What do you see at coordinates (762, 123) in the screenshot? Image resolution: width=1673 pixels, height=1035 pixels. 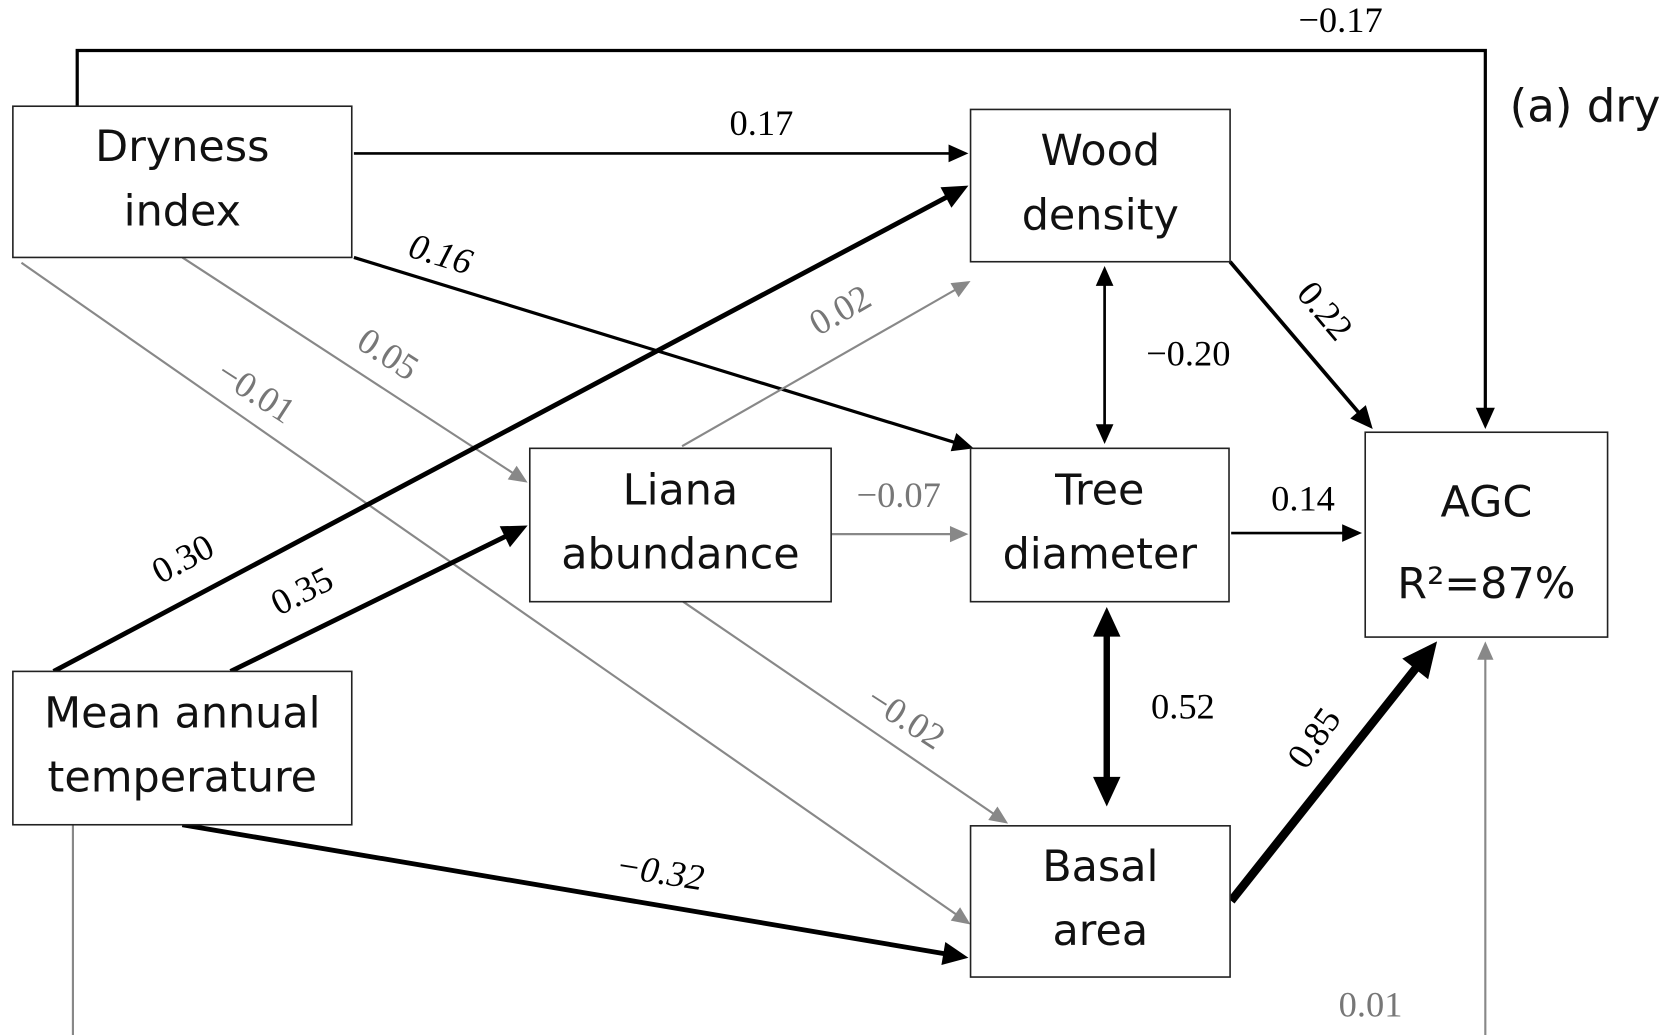 I see `edge-label: 0.17` at bounding box center [762, 123].